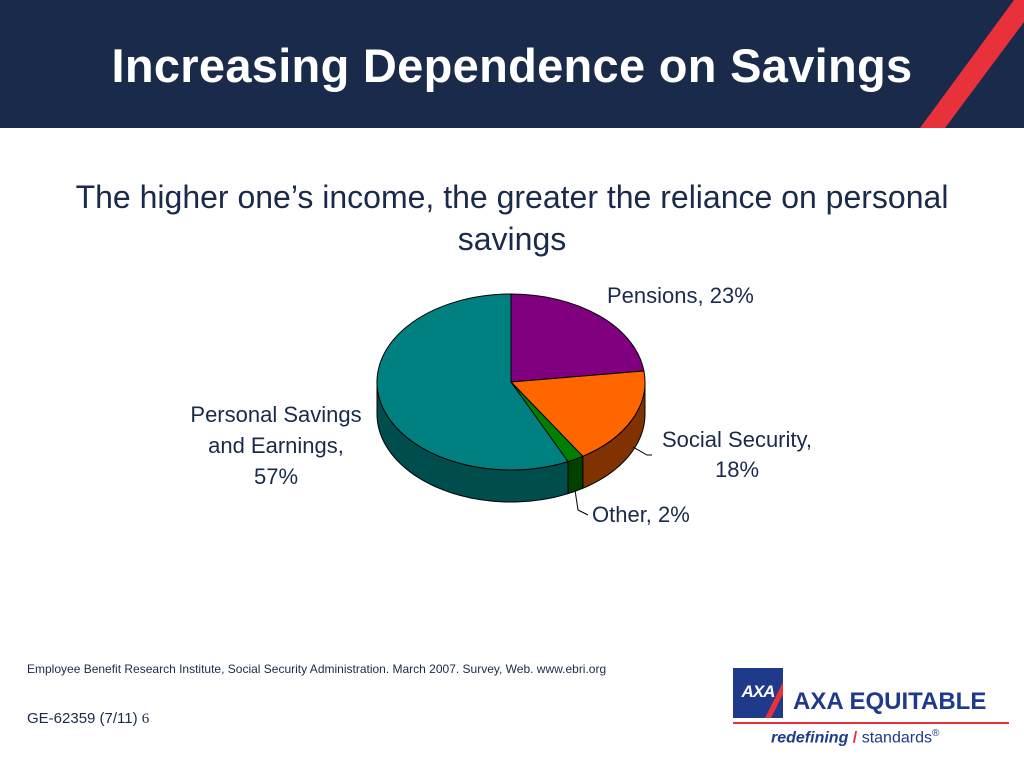  Describe the element at coordinates (641, 514) in the screenshot. I see `slice-label-other: Other, 2%` at that location.